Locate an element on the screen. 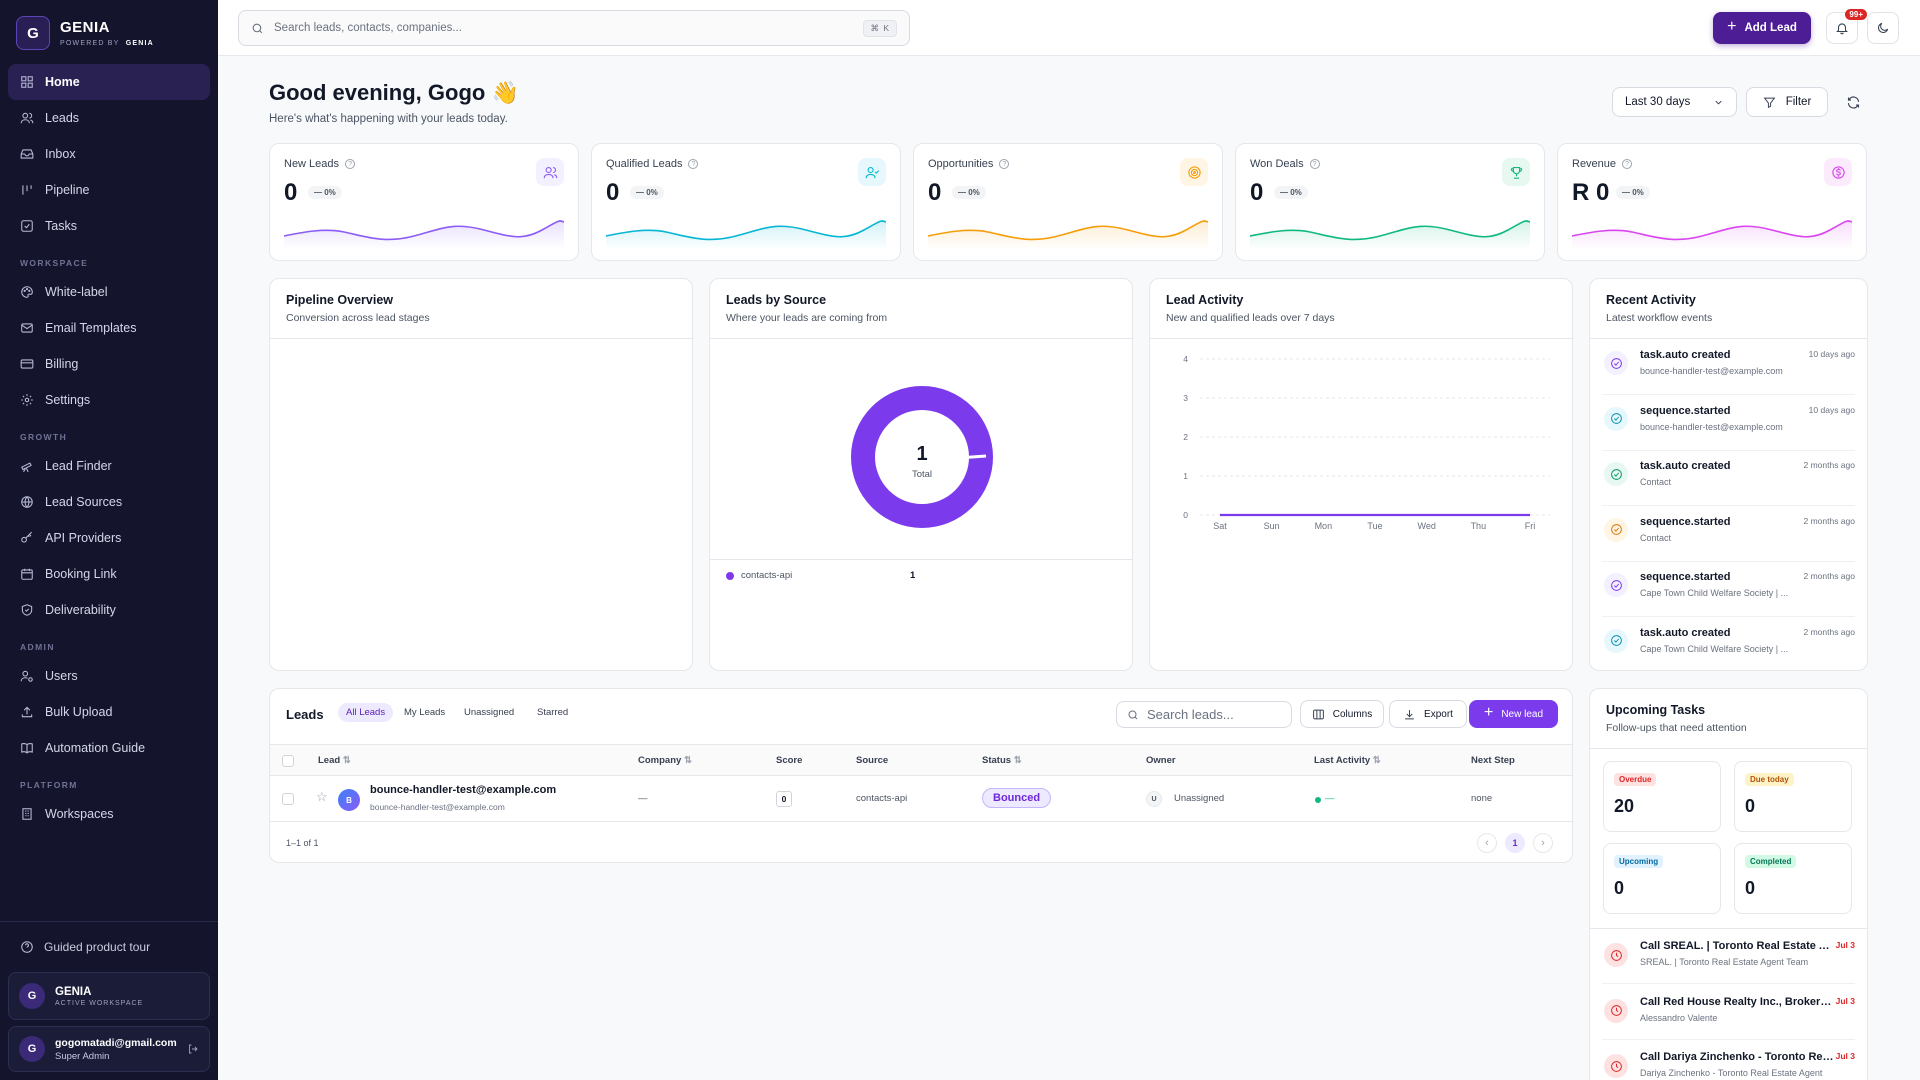 The height and width of the screenshot is (1080, 1920). logout-icon is located at coordinates (193, 1049).